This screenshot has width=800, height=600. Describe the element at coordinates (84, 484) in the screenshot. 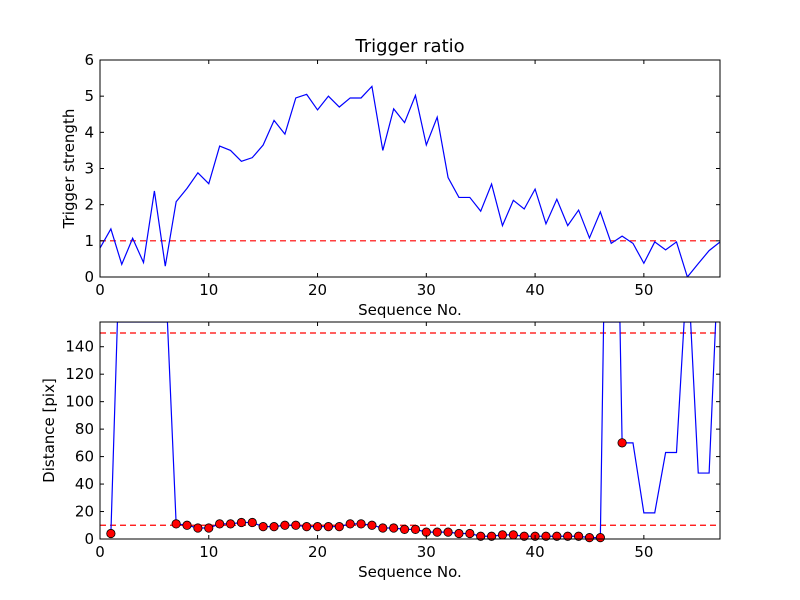

I see `y-tick-label: 40` at that location.